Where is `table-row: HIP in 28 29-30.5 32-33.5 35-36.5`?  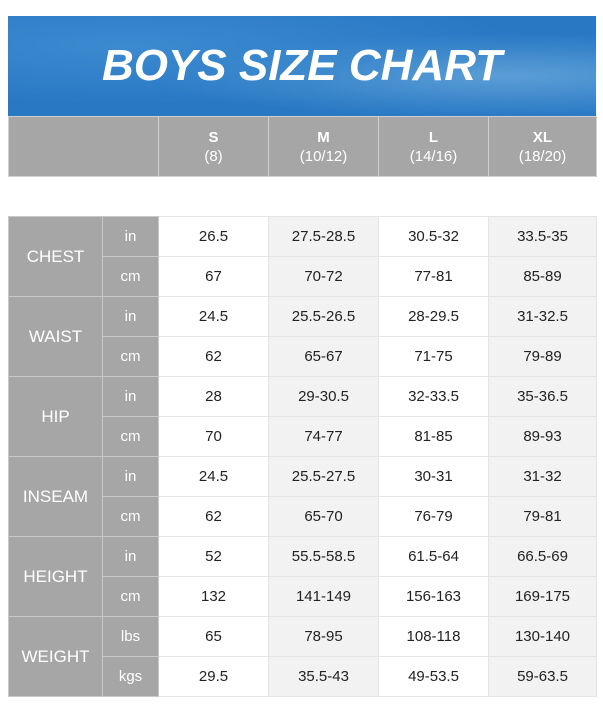 table-row: HIP in 28 29-30.5 32-33.5 35-36.5 is located at coordinates (302, 416).